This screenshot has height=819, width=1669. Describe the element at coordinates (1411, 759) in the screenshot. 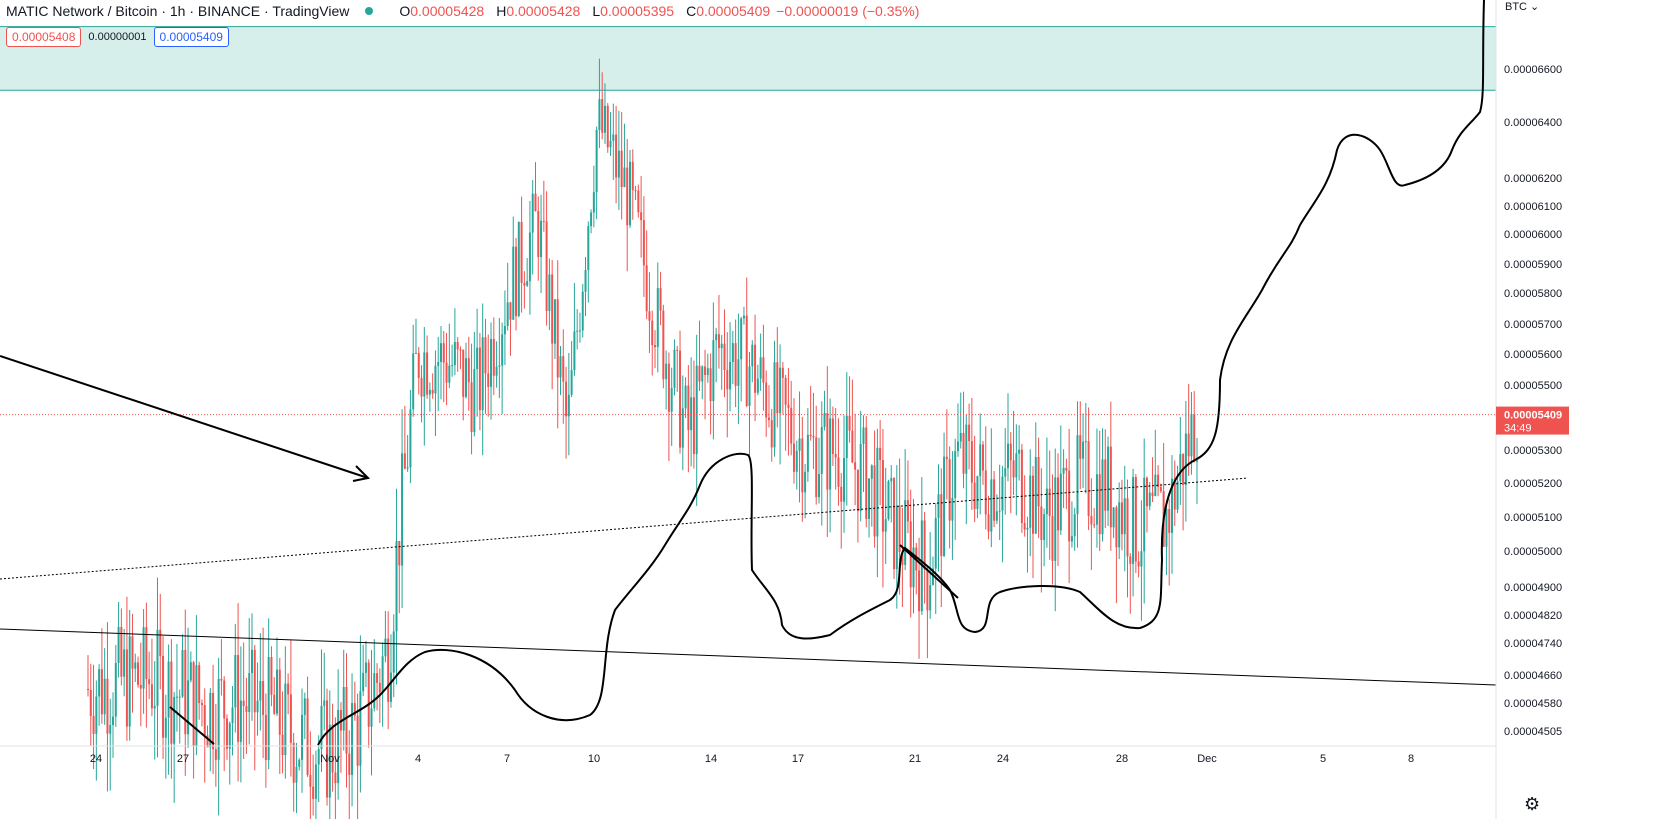

I see `x-tick-label: 8` at that location.